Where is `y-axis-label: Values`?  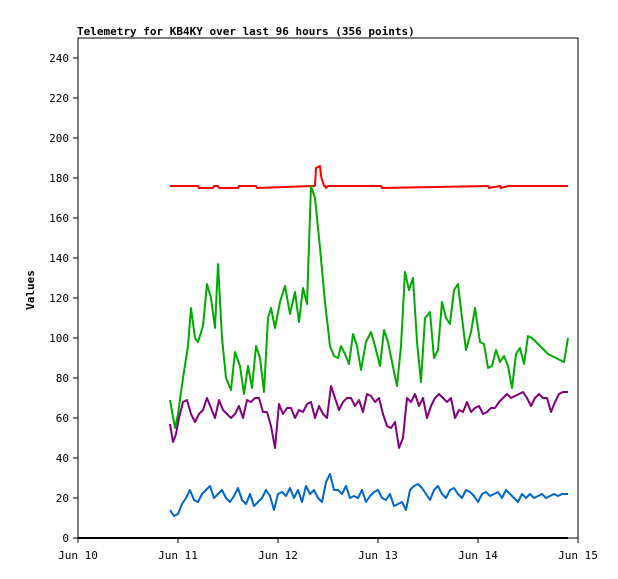
y-axis-label: Values is located at coordinates (30, 290).